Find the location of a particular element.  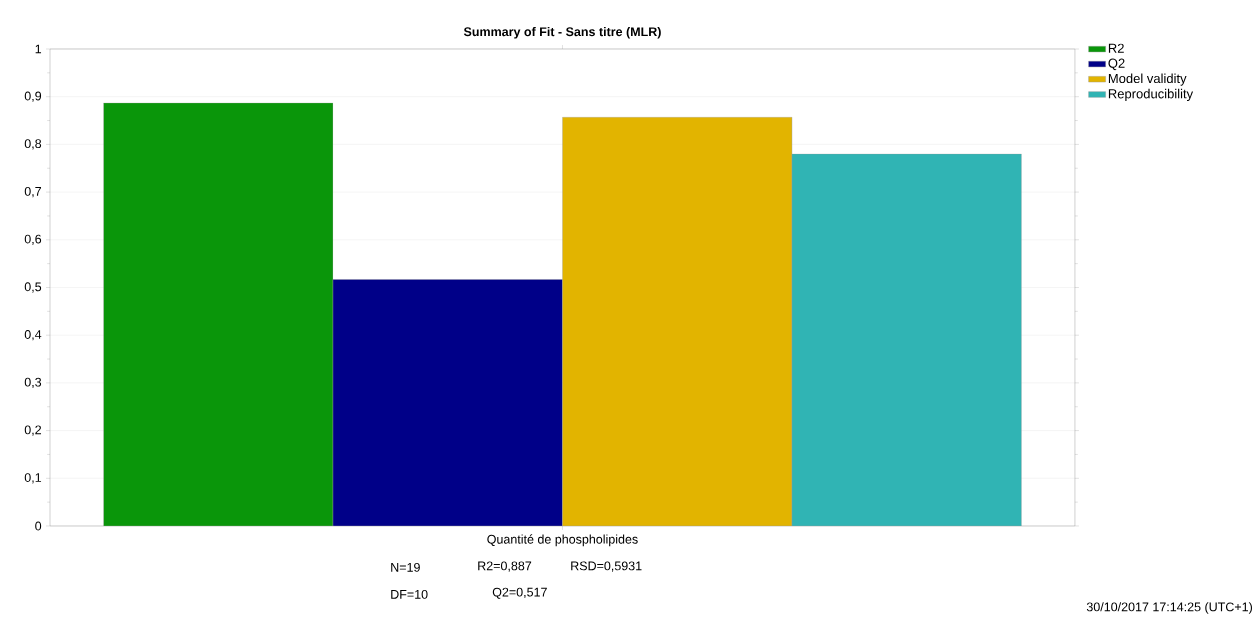

y-tick-label: 1 is located at coordinates (38, 49).